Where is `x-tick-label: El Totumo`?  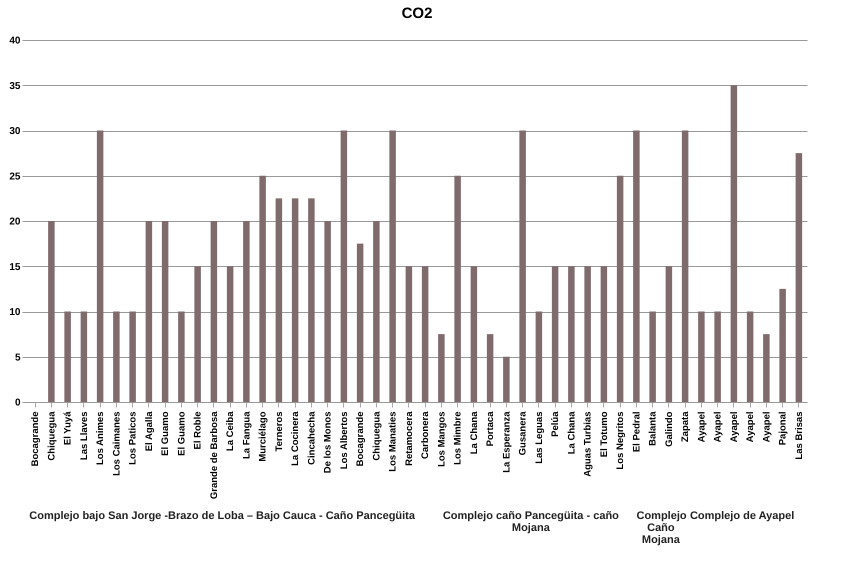
x-tick-label: El Totumo is located at coordinates (604, 434).